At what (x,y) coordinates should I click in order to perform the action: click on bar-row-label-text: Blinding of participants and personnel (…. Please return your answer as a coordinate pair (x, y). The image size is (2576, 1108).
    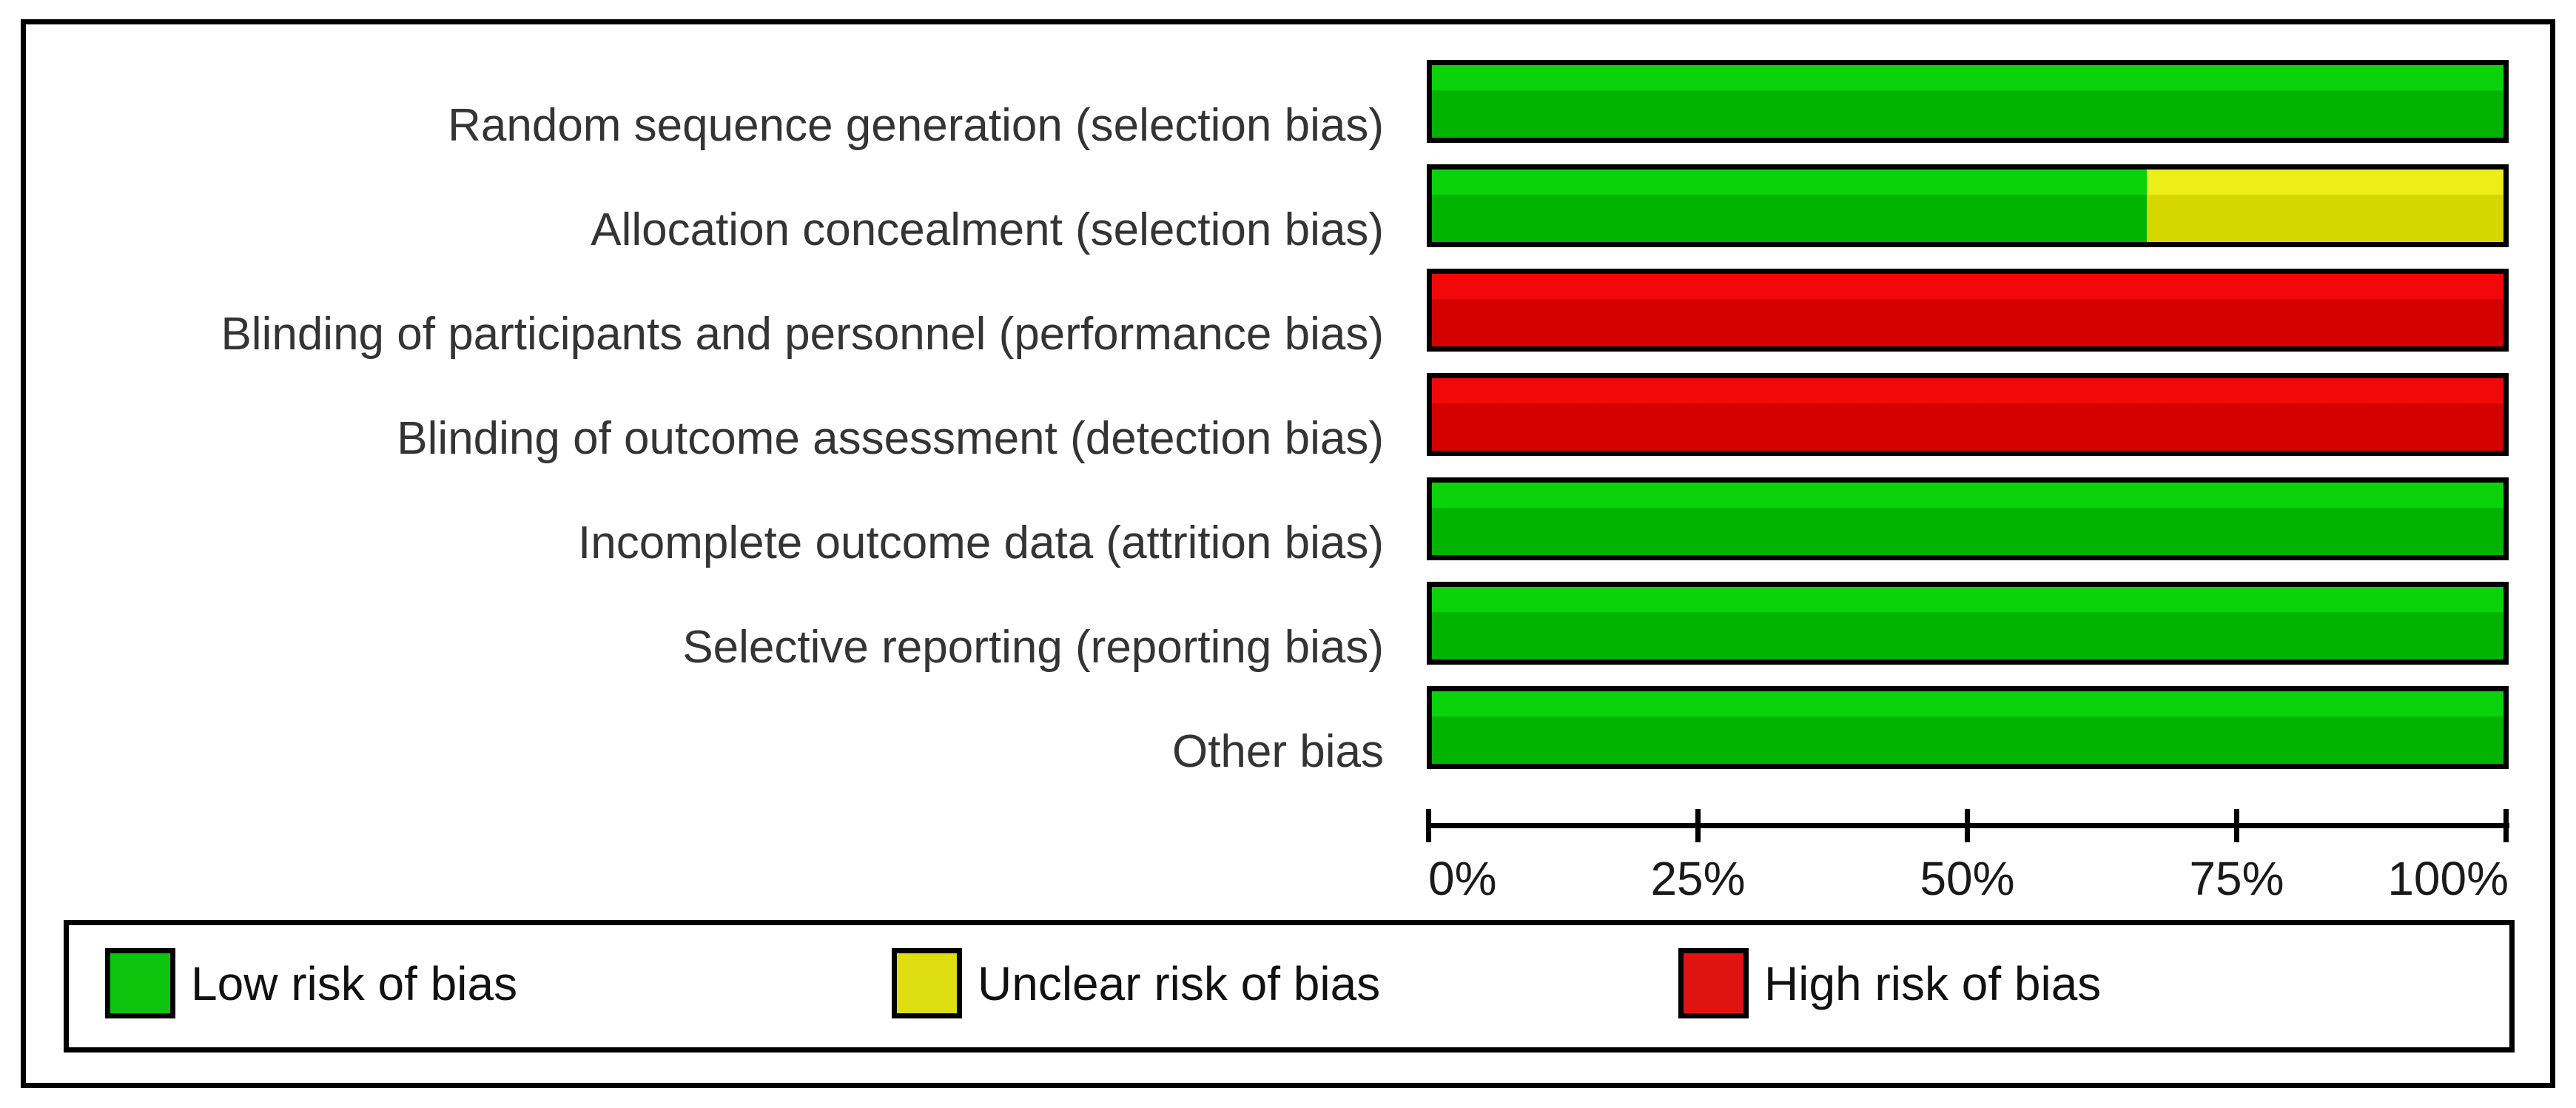
    Looking at the image, I should click on (802, 335).